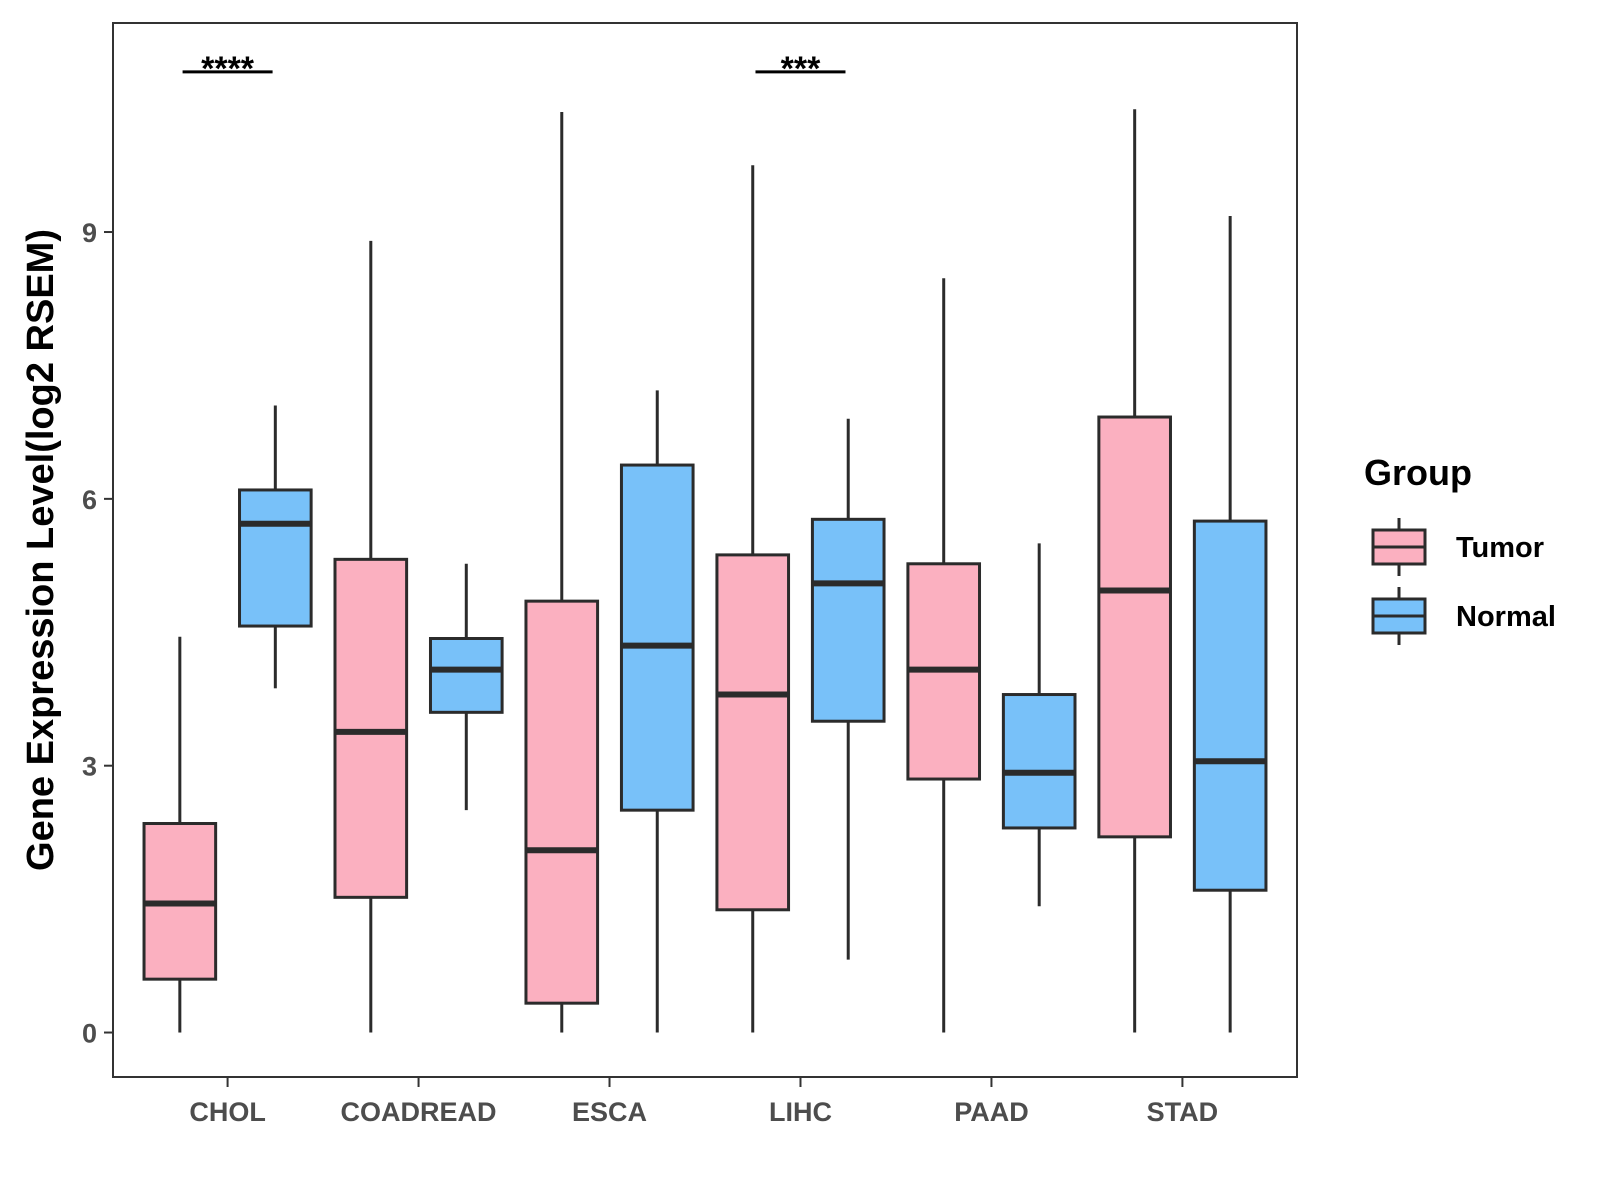  Describe the element at coordinates (609, 1112) in the screenshot. I see `x-tick-label: ESCA` at that location.